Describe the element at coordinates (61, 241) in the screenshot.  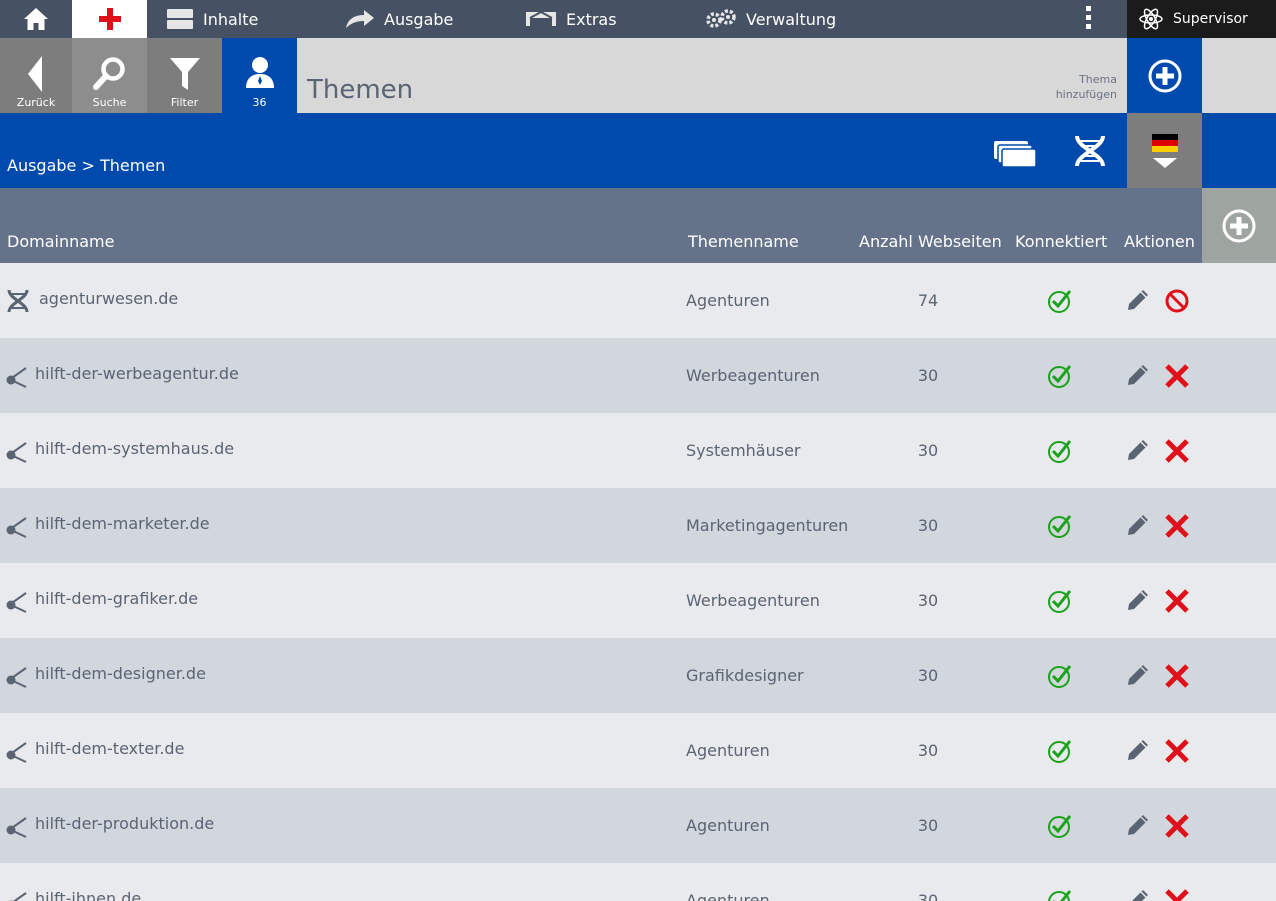
I see `column-header-domain: Domainname` at that location.